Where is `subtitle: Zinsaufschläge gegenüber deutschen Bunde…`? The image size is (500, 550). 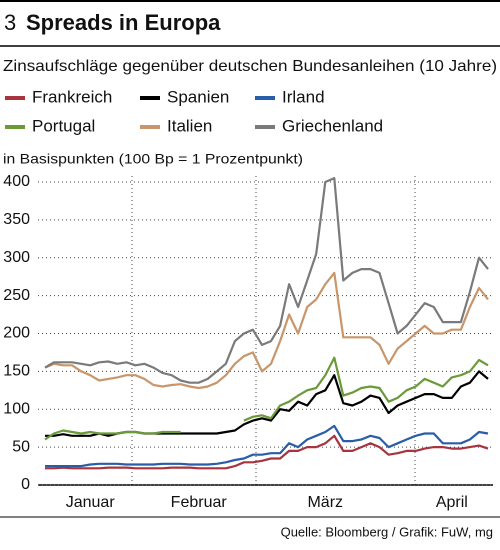
subtitle: Zinsaufschläge gegenüber deutschen Bunde… is located at coordinates (250, 66).